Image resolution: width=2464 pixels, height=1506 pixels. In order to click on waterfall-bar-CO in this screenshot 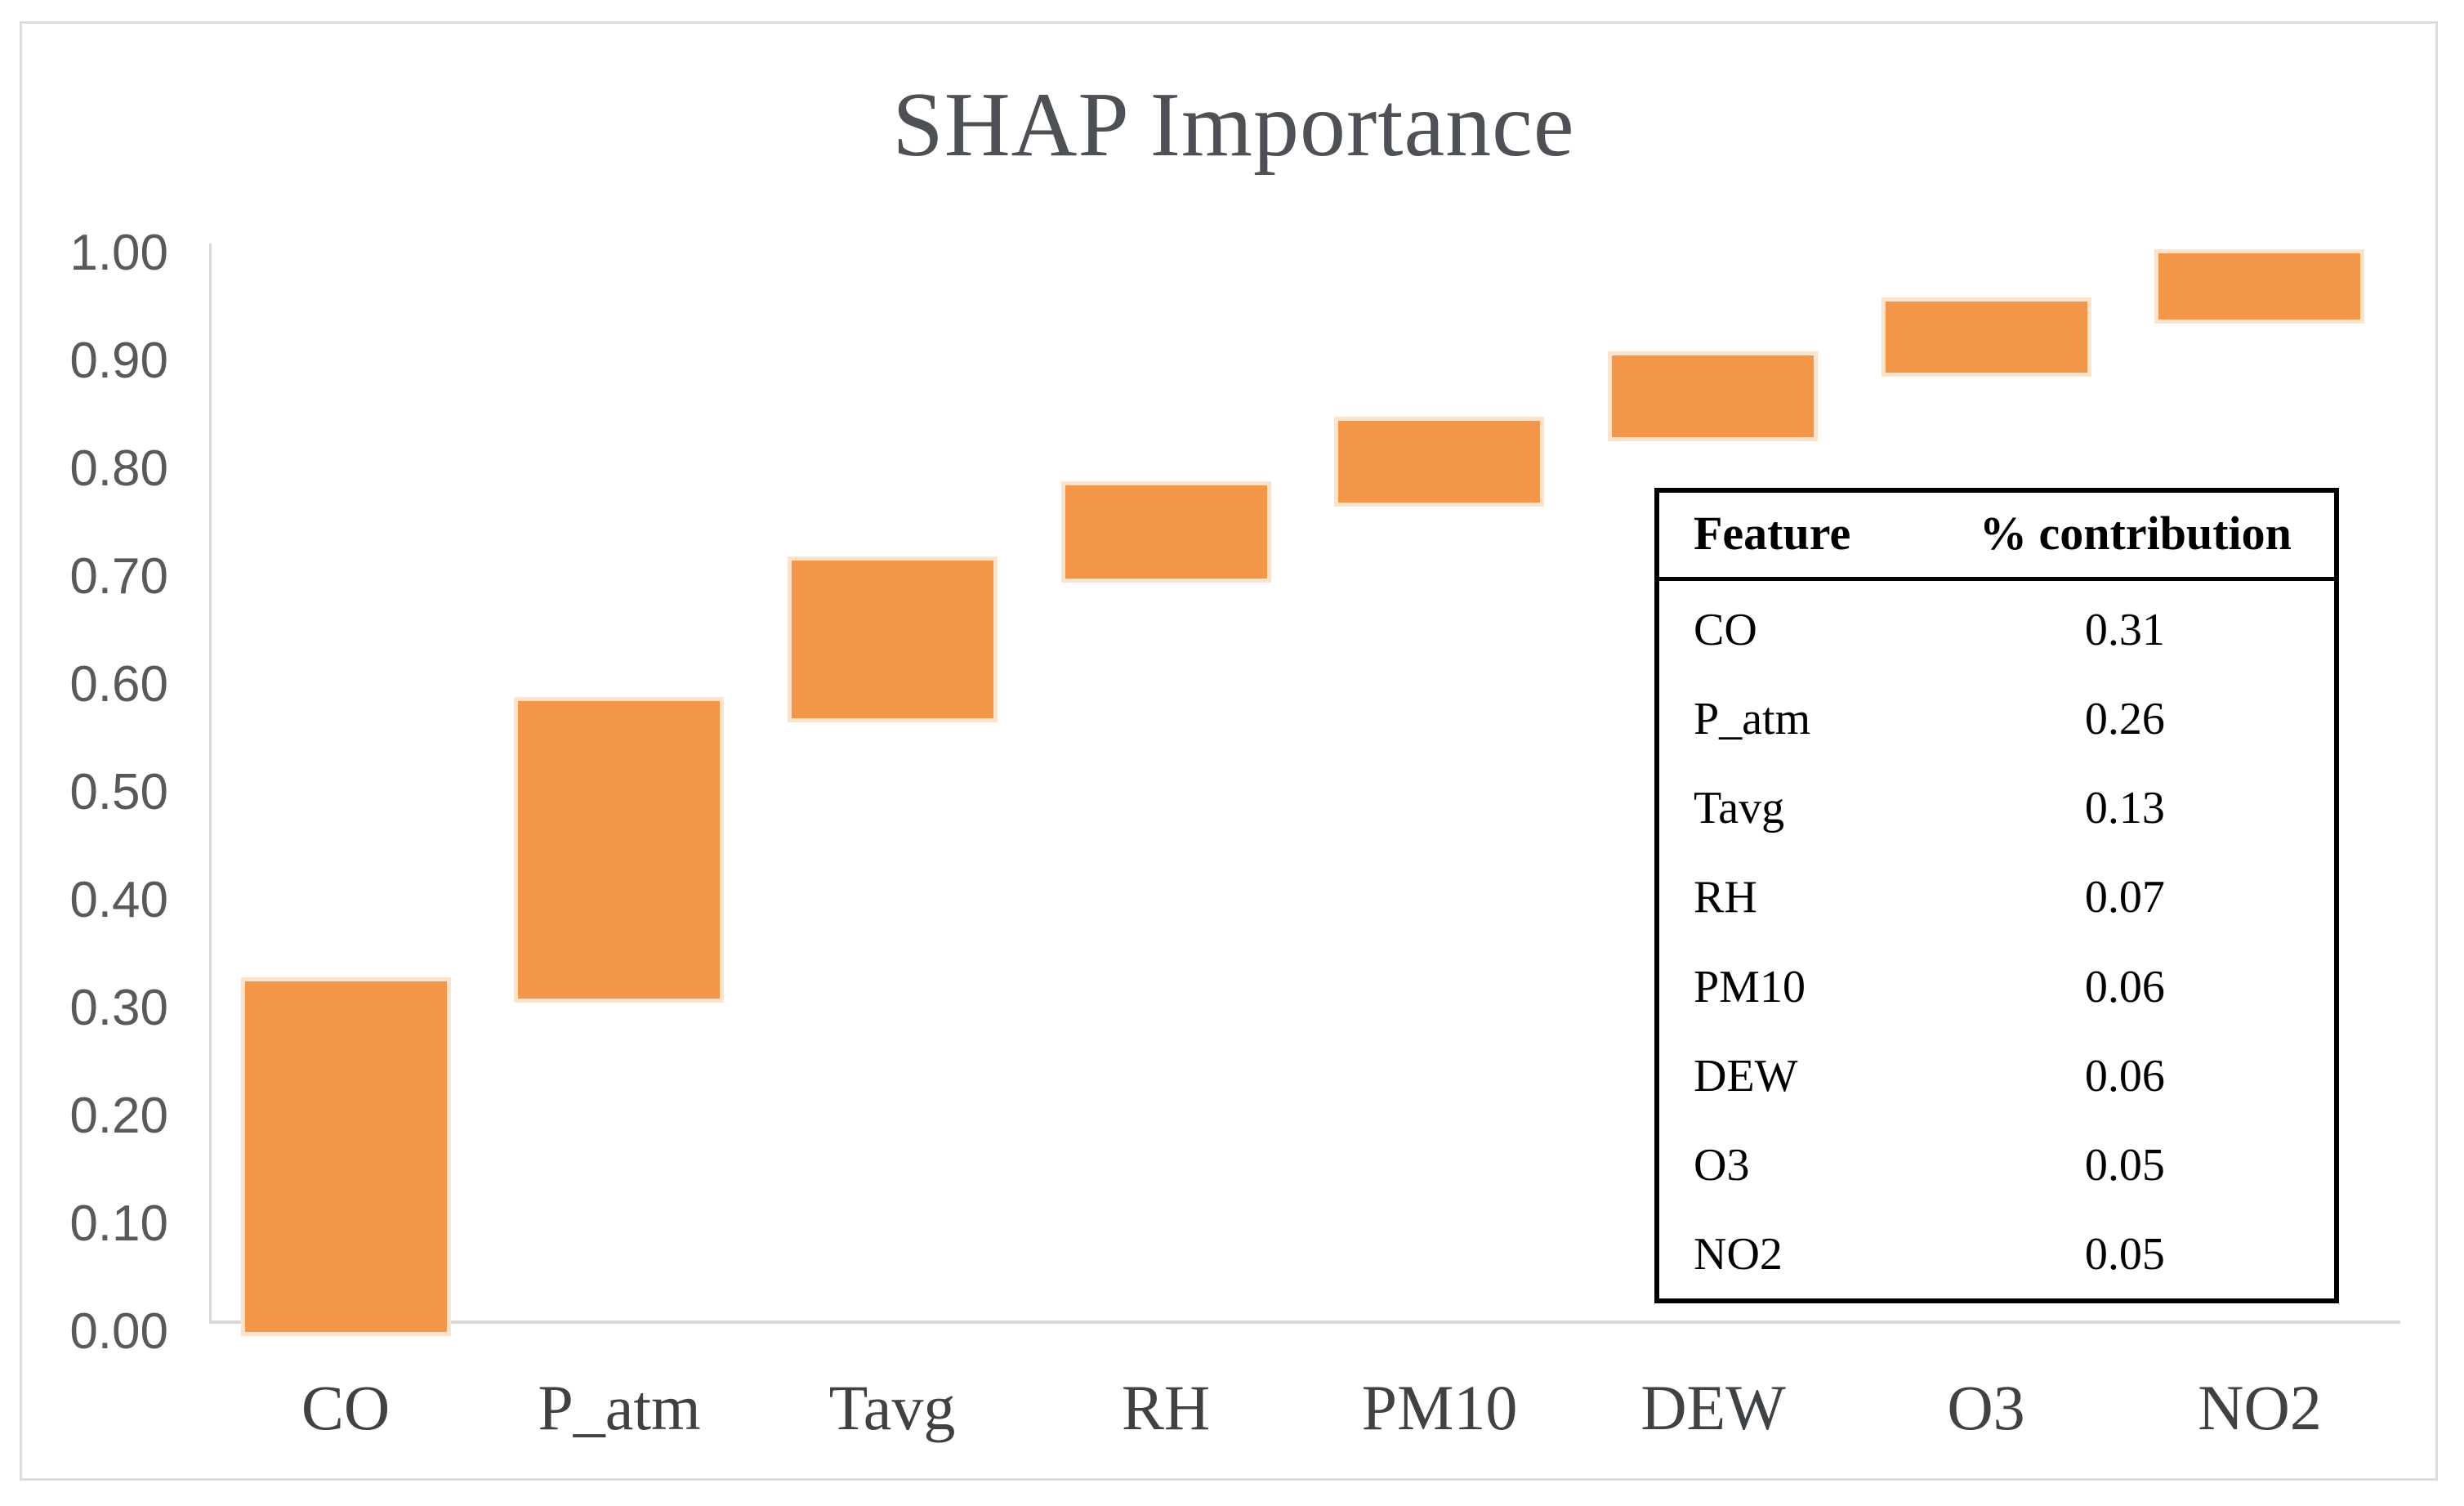, I will do `click(346, 1156)`.